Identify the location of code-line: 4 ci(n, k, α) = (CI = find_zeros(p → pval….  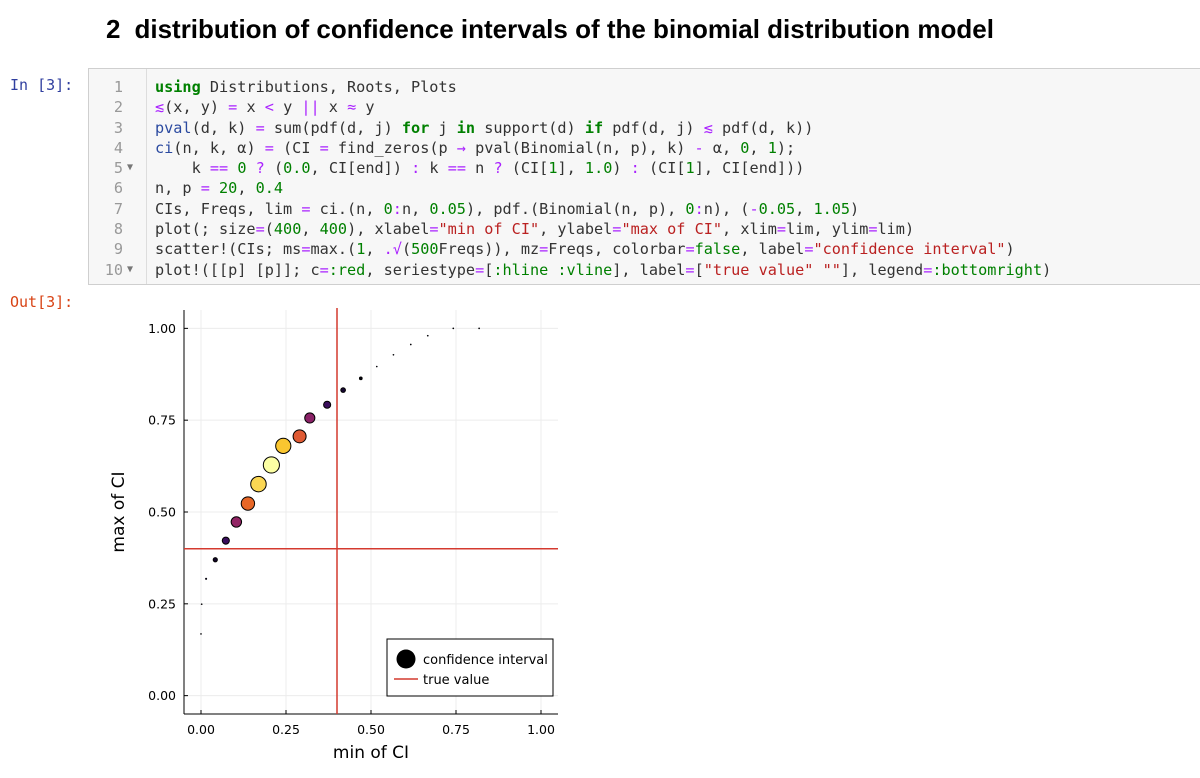
(644, 148).